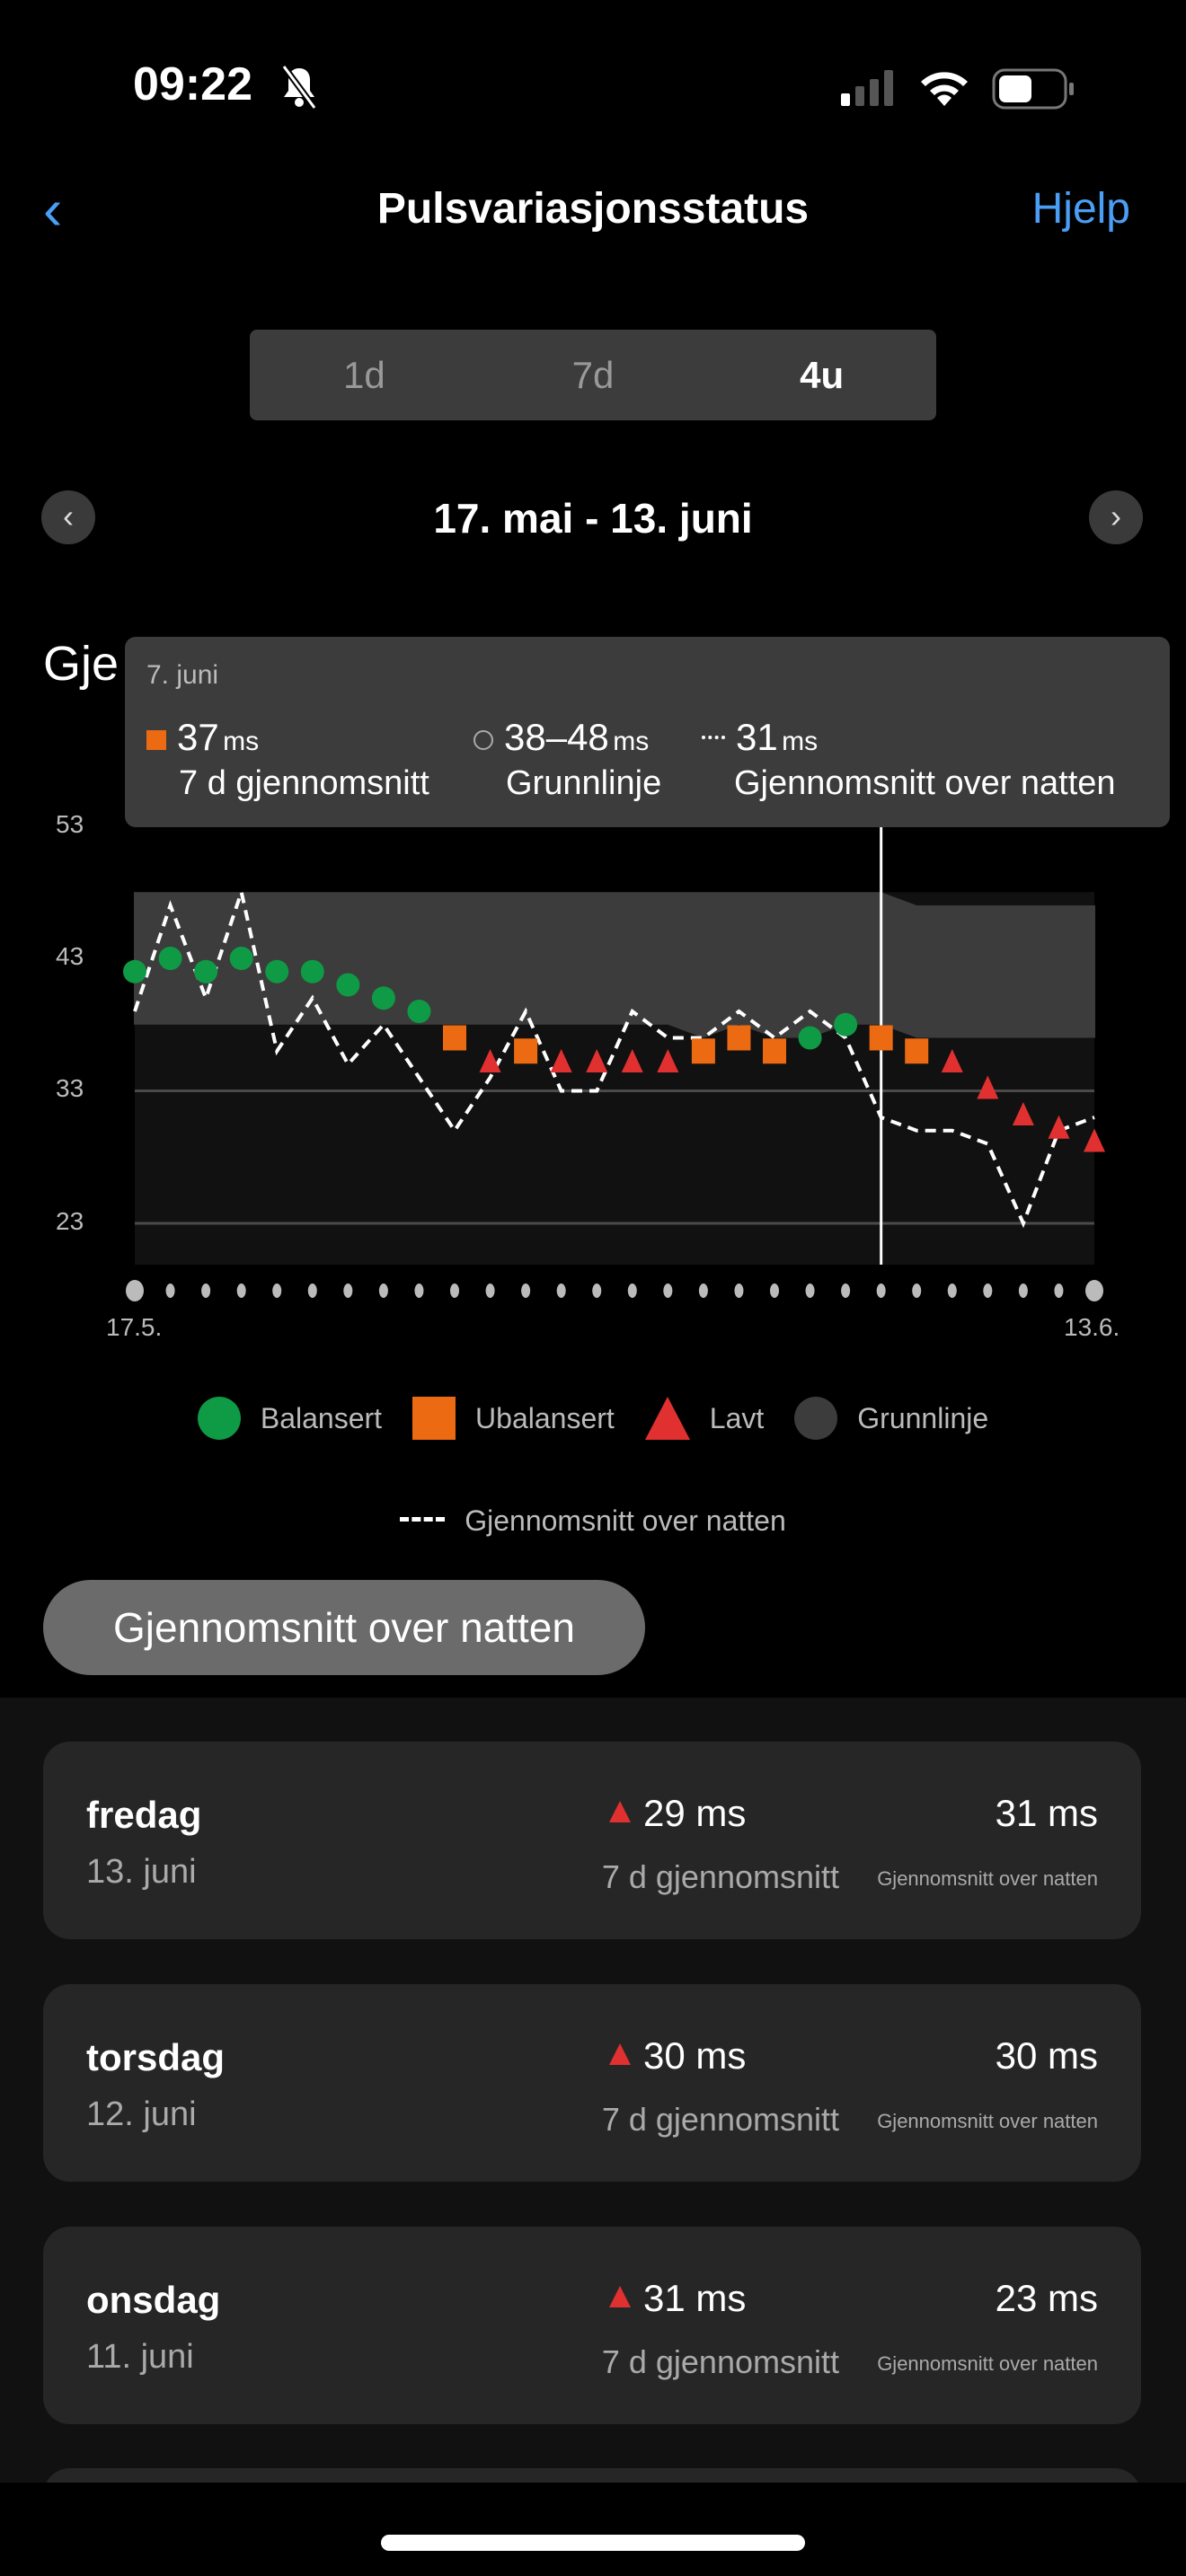 The width and height of the screenshot is (1186, 2576). I want to click on tab-1d: 1d, so click(363, 375).